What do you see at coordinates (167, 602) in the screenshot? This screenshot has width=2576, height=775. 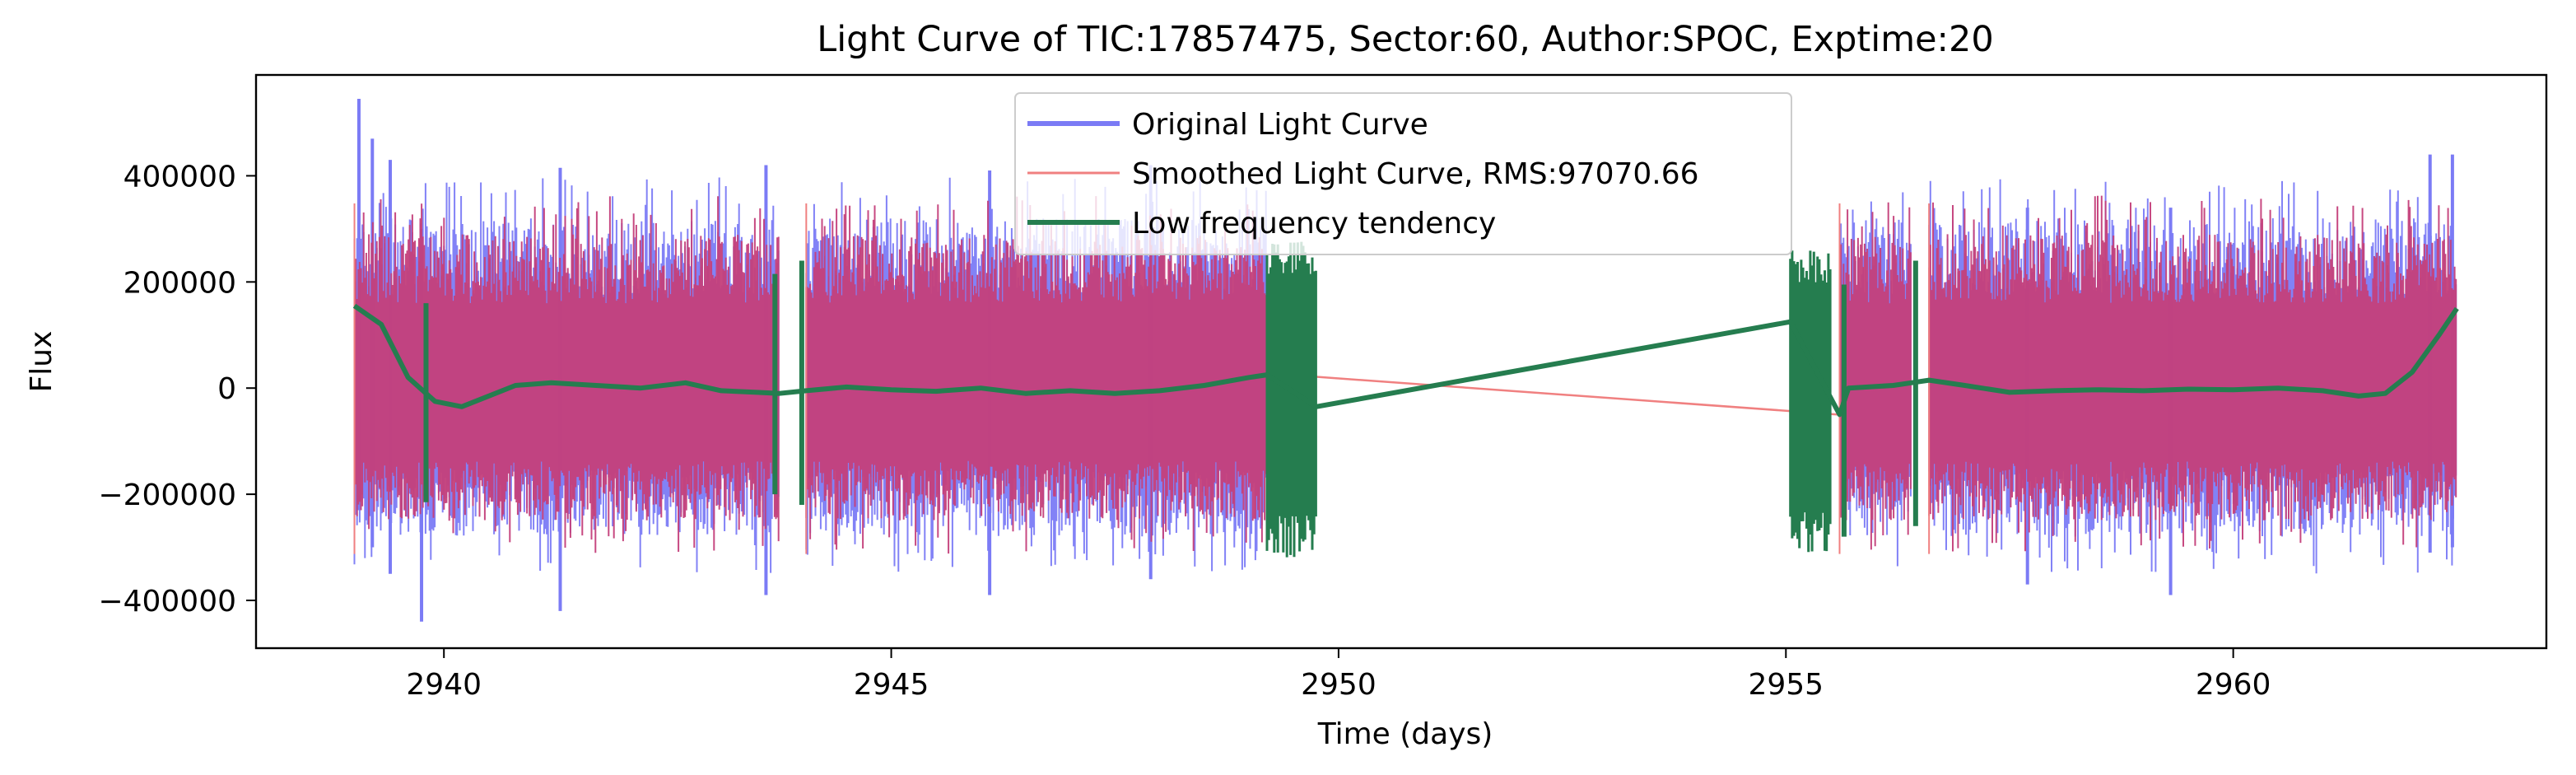 I see `y-tick-label: −400000` at bounding box center [167, 602].